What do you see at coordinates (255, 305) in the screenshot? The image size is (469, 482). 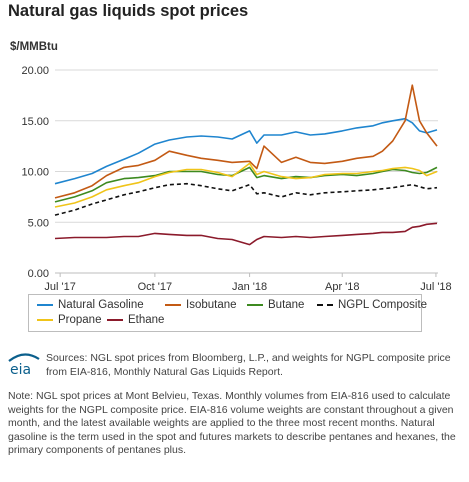 I see `legend-swatch-butane` at bounding box center [255, 305].